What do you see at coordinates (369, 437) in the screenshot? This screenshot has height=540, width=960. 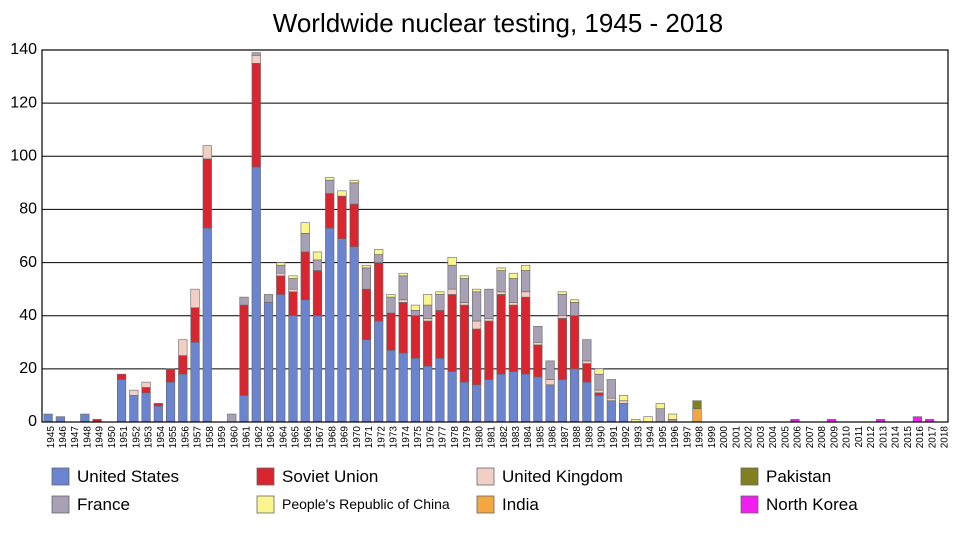 I see `x-tick-label: 1971` at bounding box center [369, 437].